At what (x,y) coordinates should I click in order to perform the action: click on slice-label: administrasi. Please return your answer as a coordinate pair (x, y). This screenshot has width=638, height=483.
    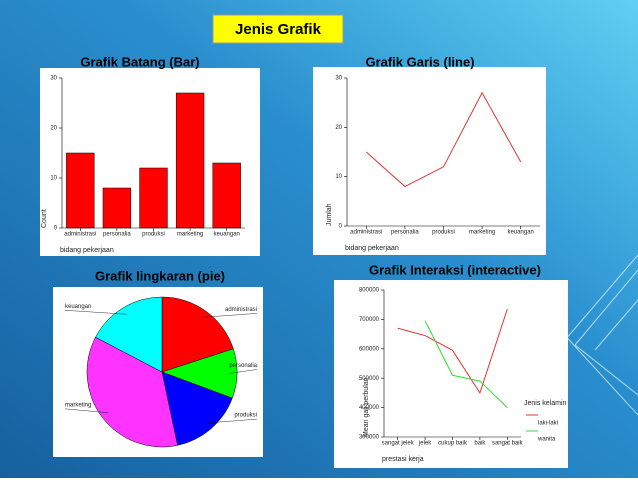
    Looking at the image, I should click on (241, 310).